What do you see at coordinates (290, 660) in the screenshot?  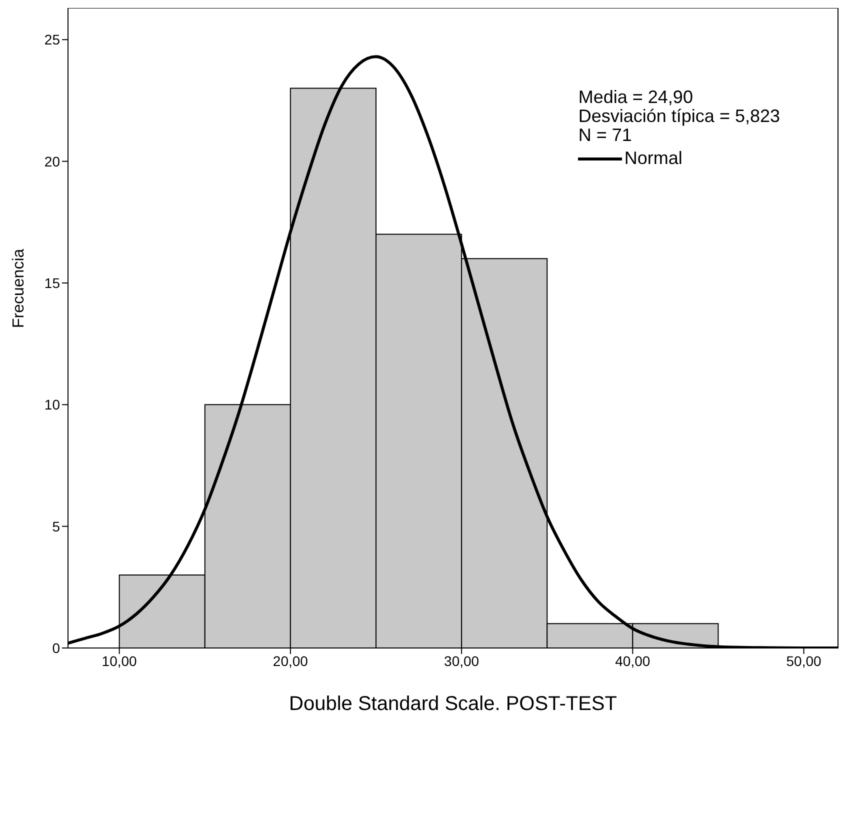 I see `x-tick-label: 20,00` at bounding box center [290, 660].